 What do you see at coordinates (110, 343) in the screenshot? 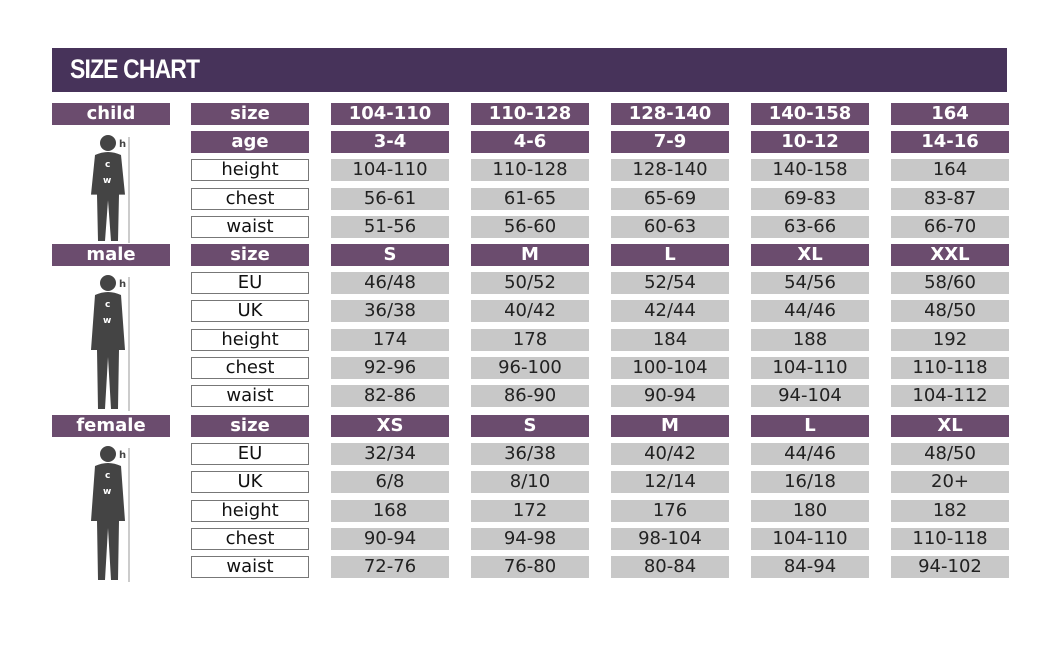
I see `male-body-figure-icon: h c w` at bounding box center [110, 343].